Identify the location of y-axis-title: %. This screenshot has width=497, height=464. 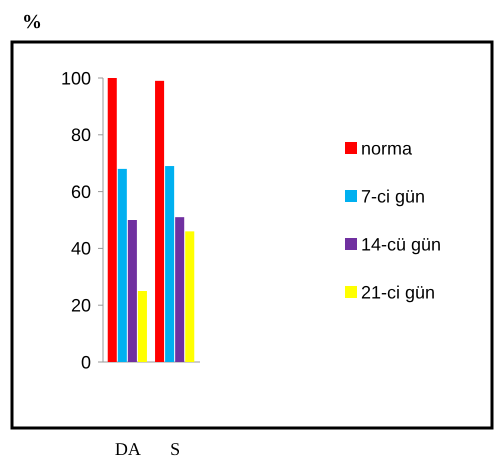
(32, 22).